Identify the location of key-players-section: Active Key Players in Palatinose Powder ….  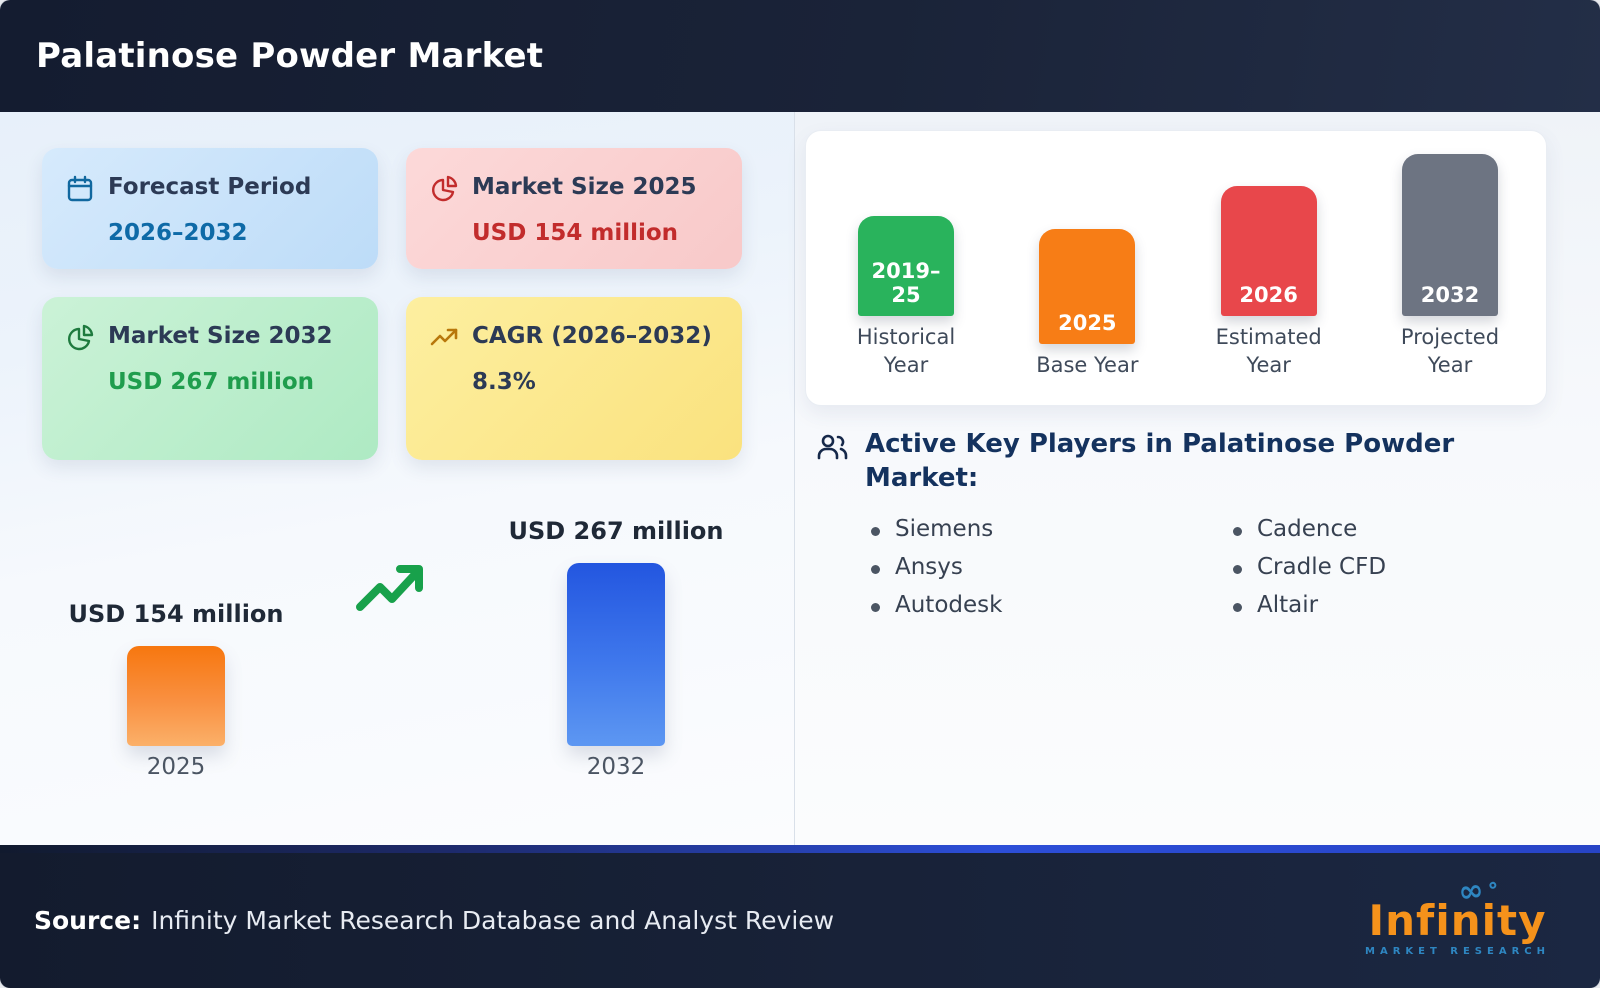
(1183, 529).